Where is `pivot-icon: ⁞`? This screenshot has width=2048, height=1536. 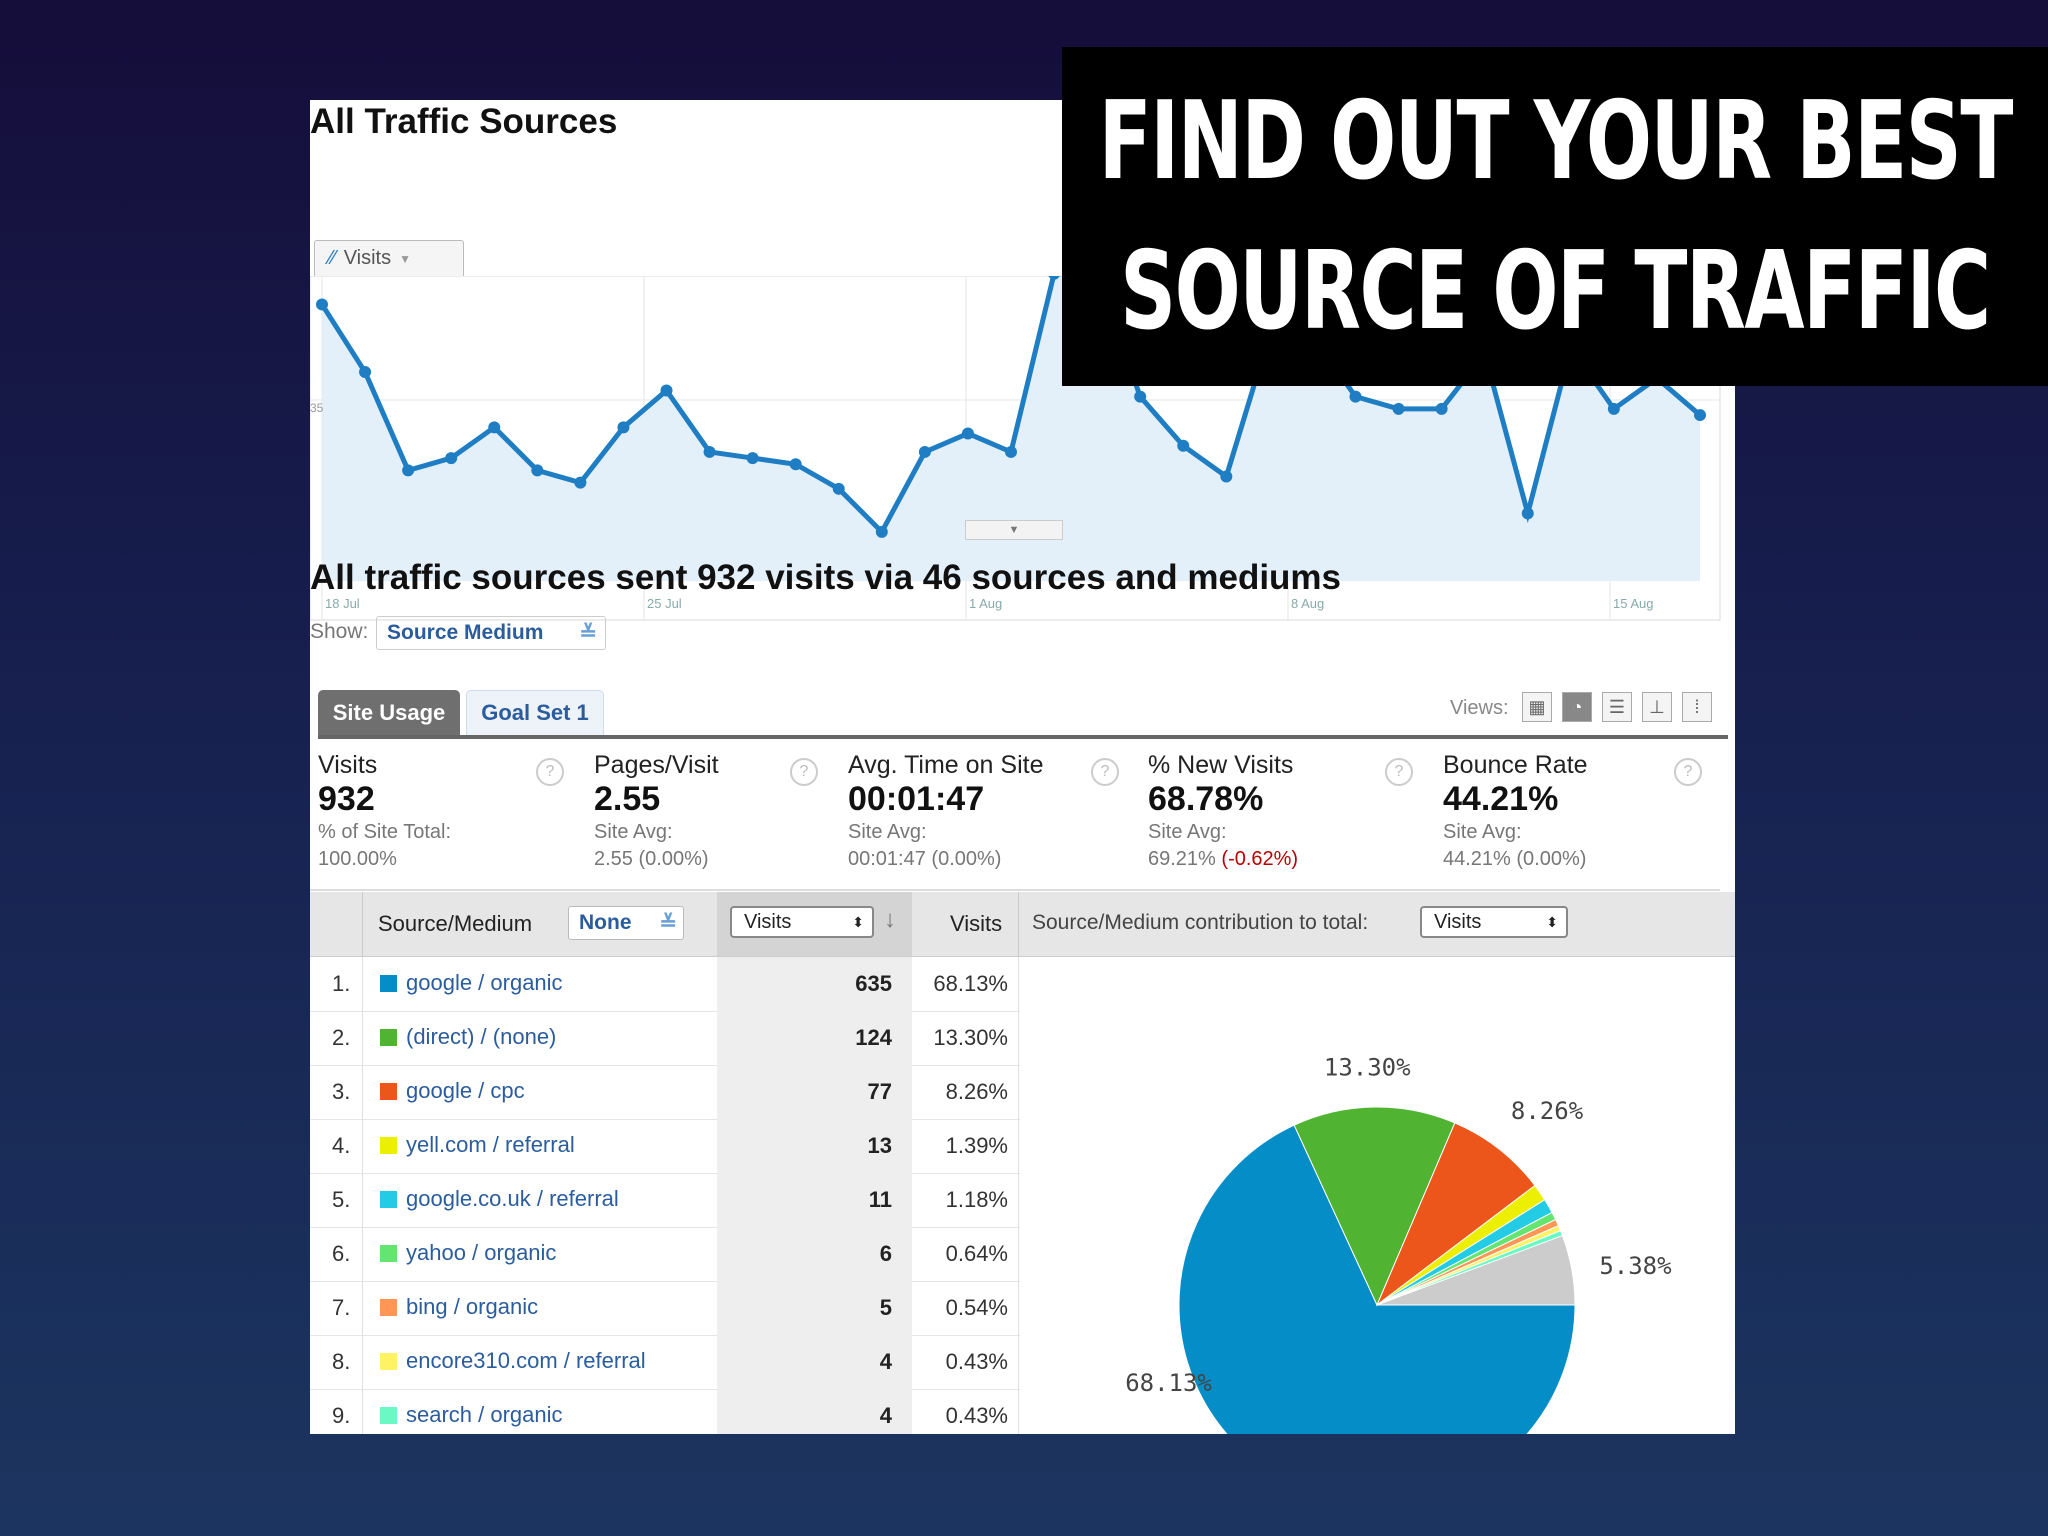
pivot-icon: ⁞ is located at coordinates (1697, 707).